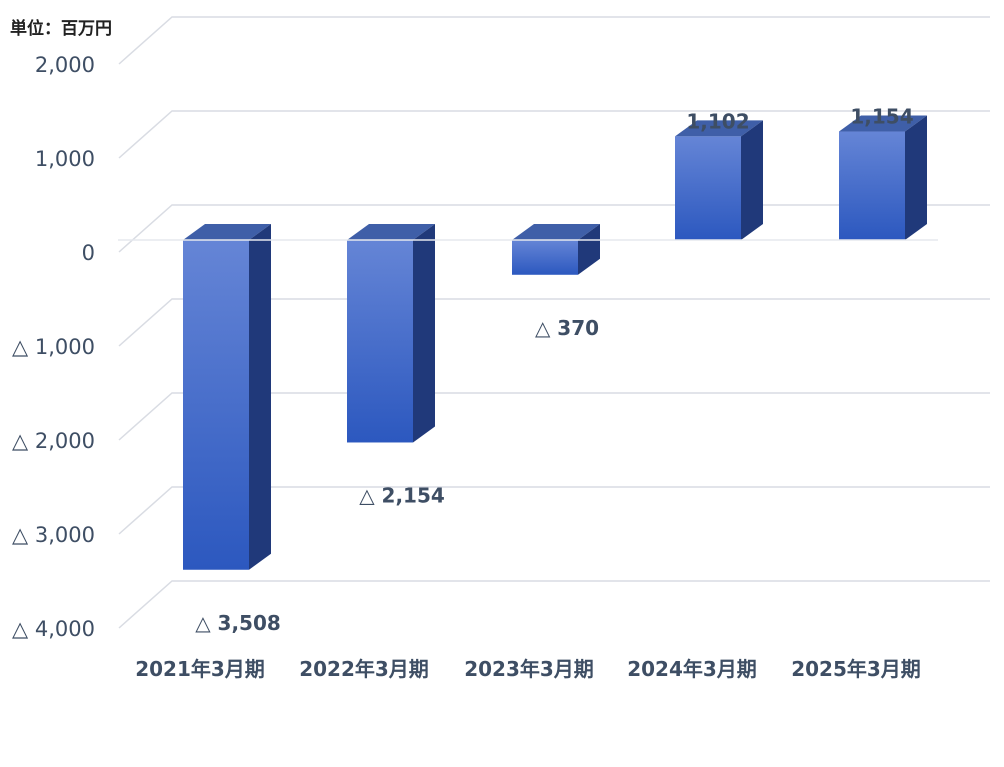 This screenshot has height=767, width=1004. Describe the element at coordinates (692, 669) in the screenshot. I see `x-tick-label: 2024年3月期` at that location.